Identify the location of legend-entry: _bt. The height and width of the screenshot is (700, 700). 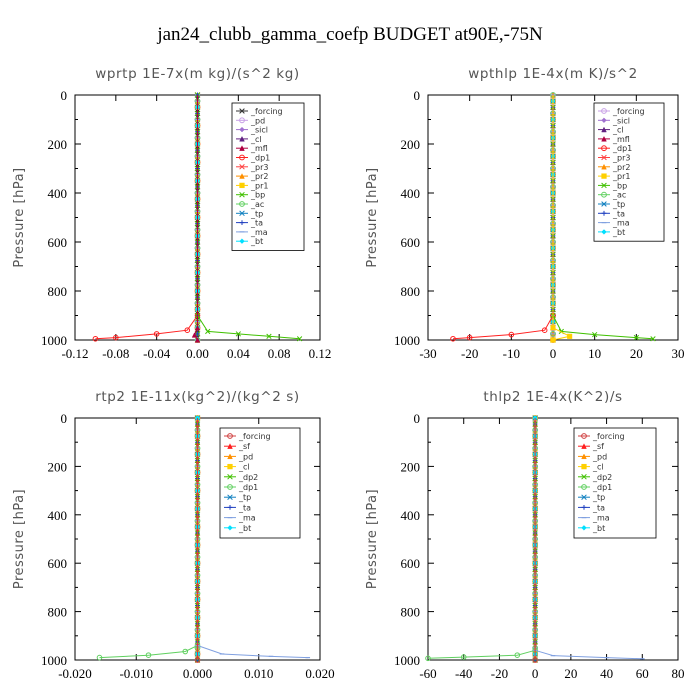
(244, 528).